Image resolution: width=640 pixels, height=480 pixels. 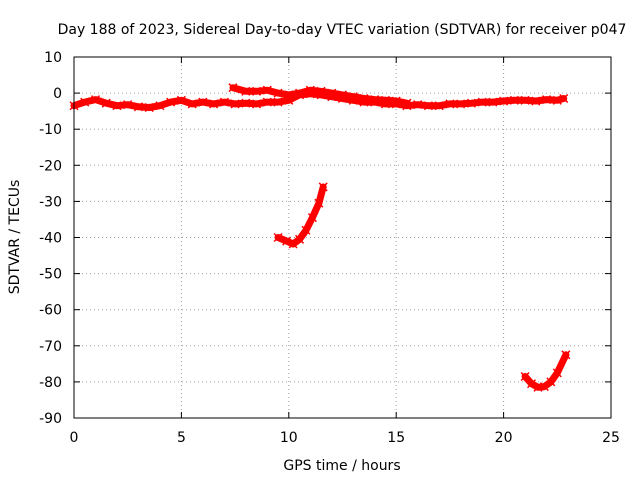 What do you see at coordinates (396, 438) in the screenshot?
I see `x-tick-label: 15` at bounding box center [396, 438].